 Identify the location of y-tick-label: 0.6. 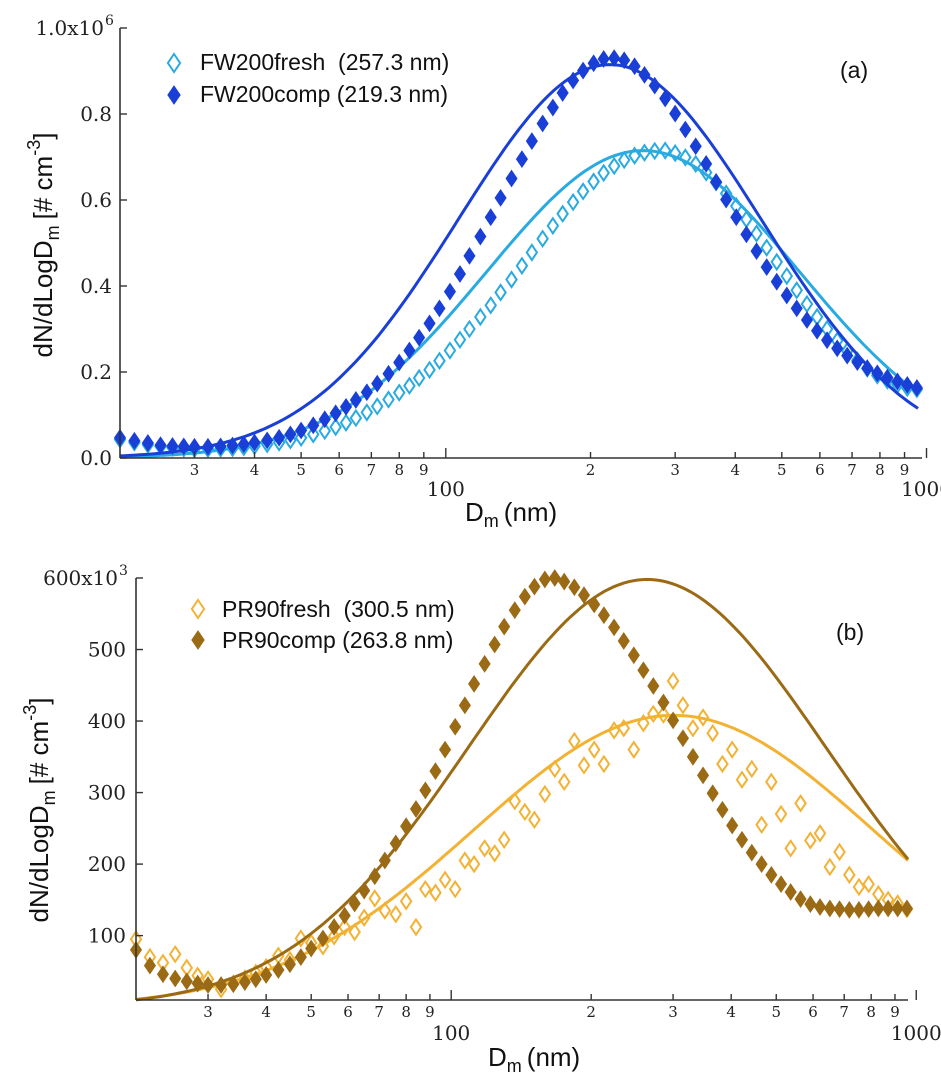
(96, 200).